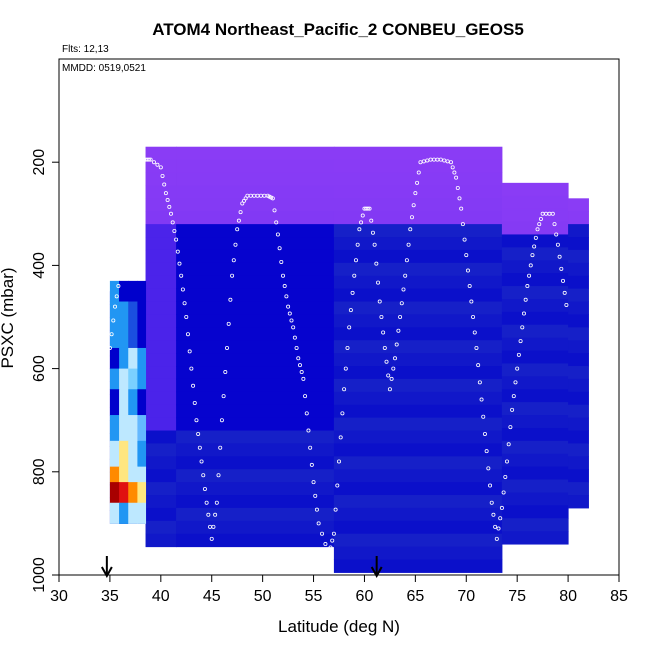 The image size is (650, 650). What do you see at coordinates (85, 49) in the screenshot?
I see `flights-label: Flts: 12,13` at bounding box center [85, 49].